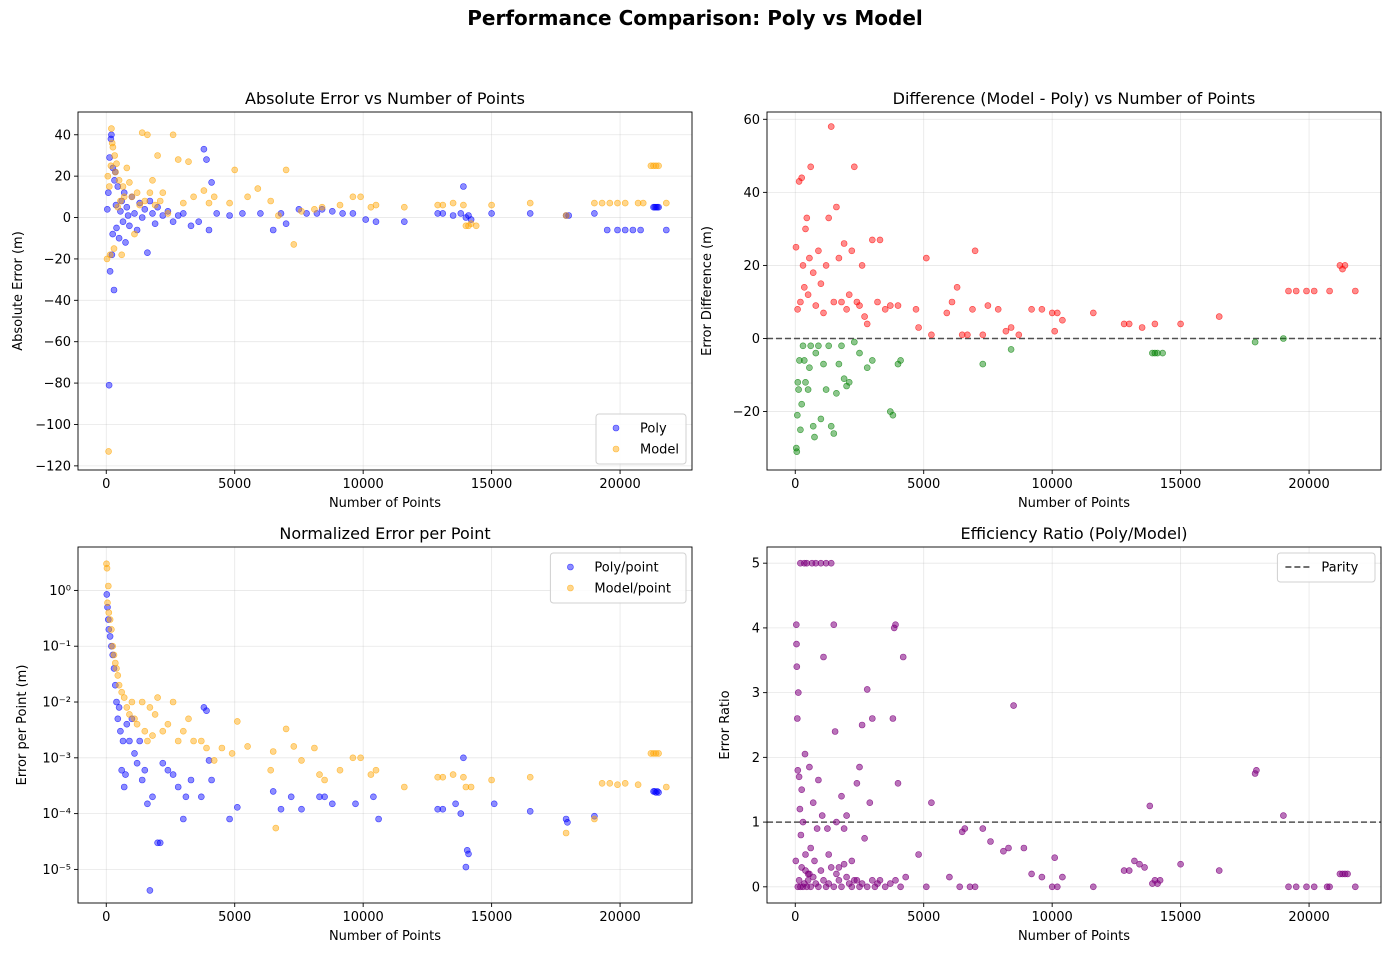 Image resolution: width=1390 pixels, height=955 pixels. Describe the element at coordinates (56, 647) in the screenshot. I see `y-tick-label: 10⁻¹` at that location.